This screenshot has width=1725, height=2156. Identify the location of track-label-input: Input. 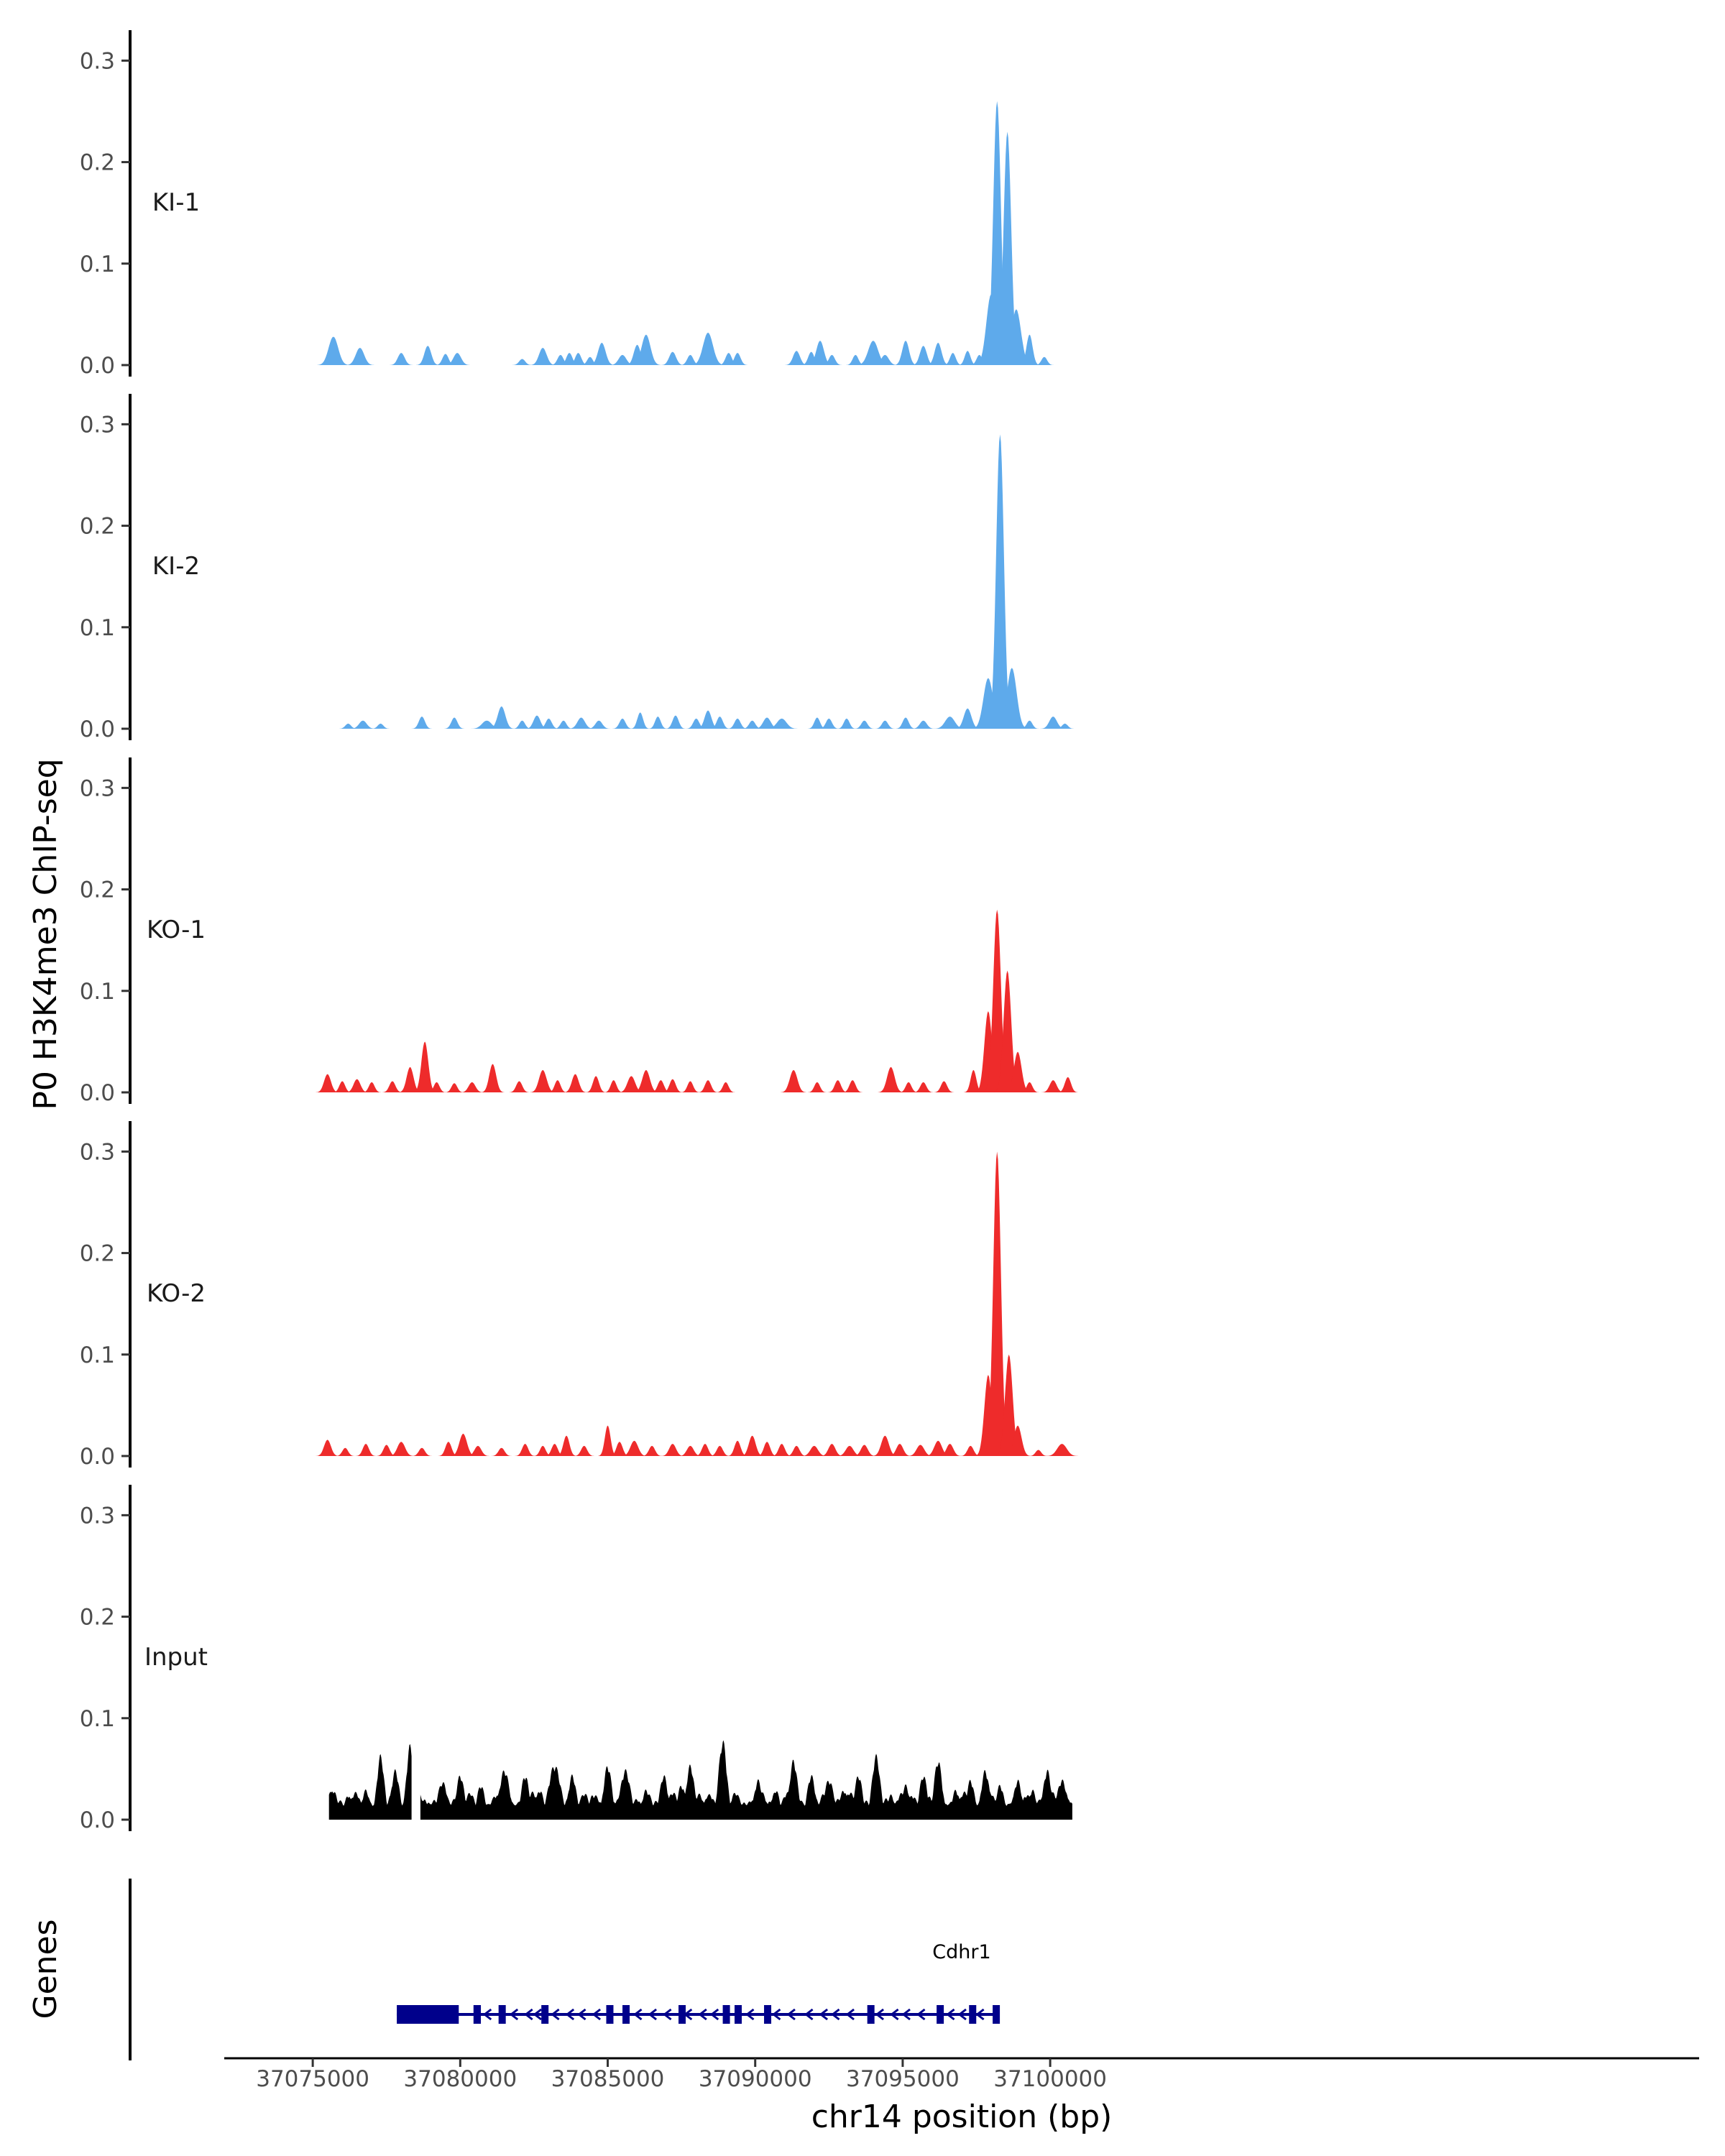
(176, 1658).